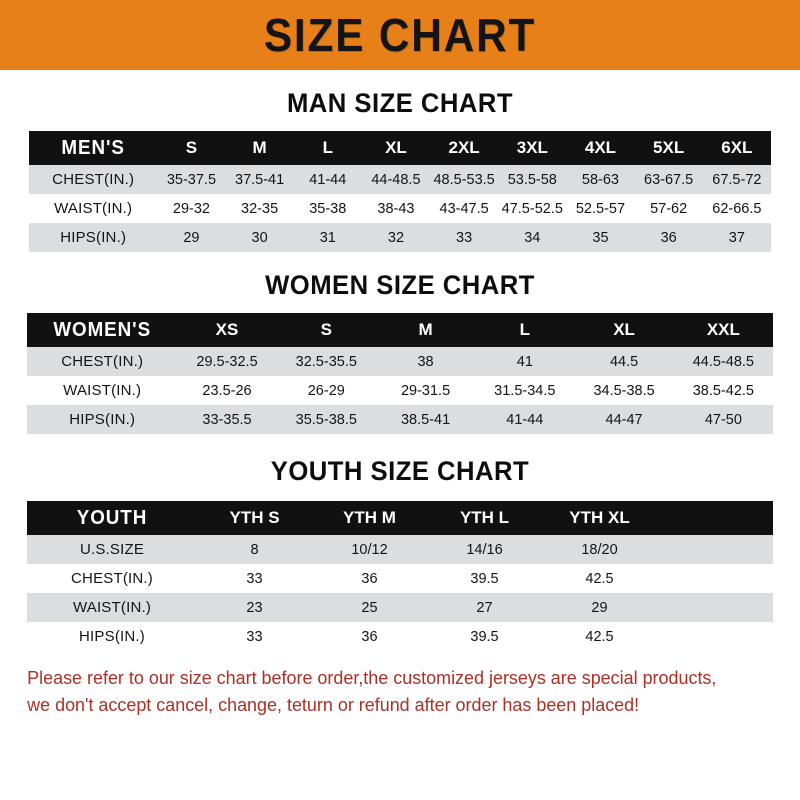 This screenshot has height=800, width=800. Describe the element at coordinates (326, 361) in the screenshot. I see `women-chest-s: 32.5-35.5` at that location.